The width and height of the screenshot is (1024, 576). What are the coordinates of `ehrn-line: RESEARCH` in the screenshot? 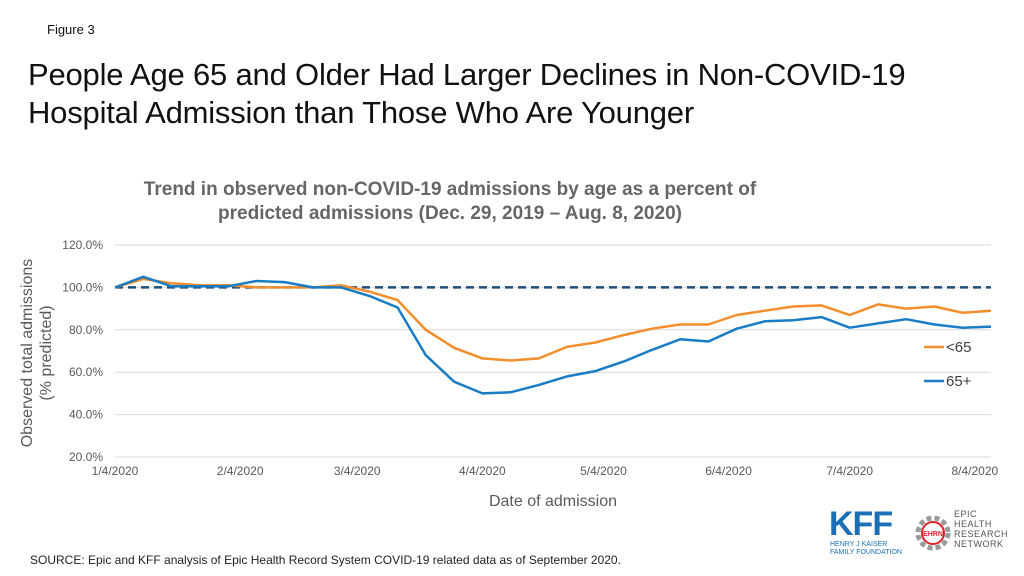 It's located at (981, 534).